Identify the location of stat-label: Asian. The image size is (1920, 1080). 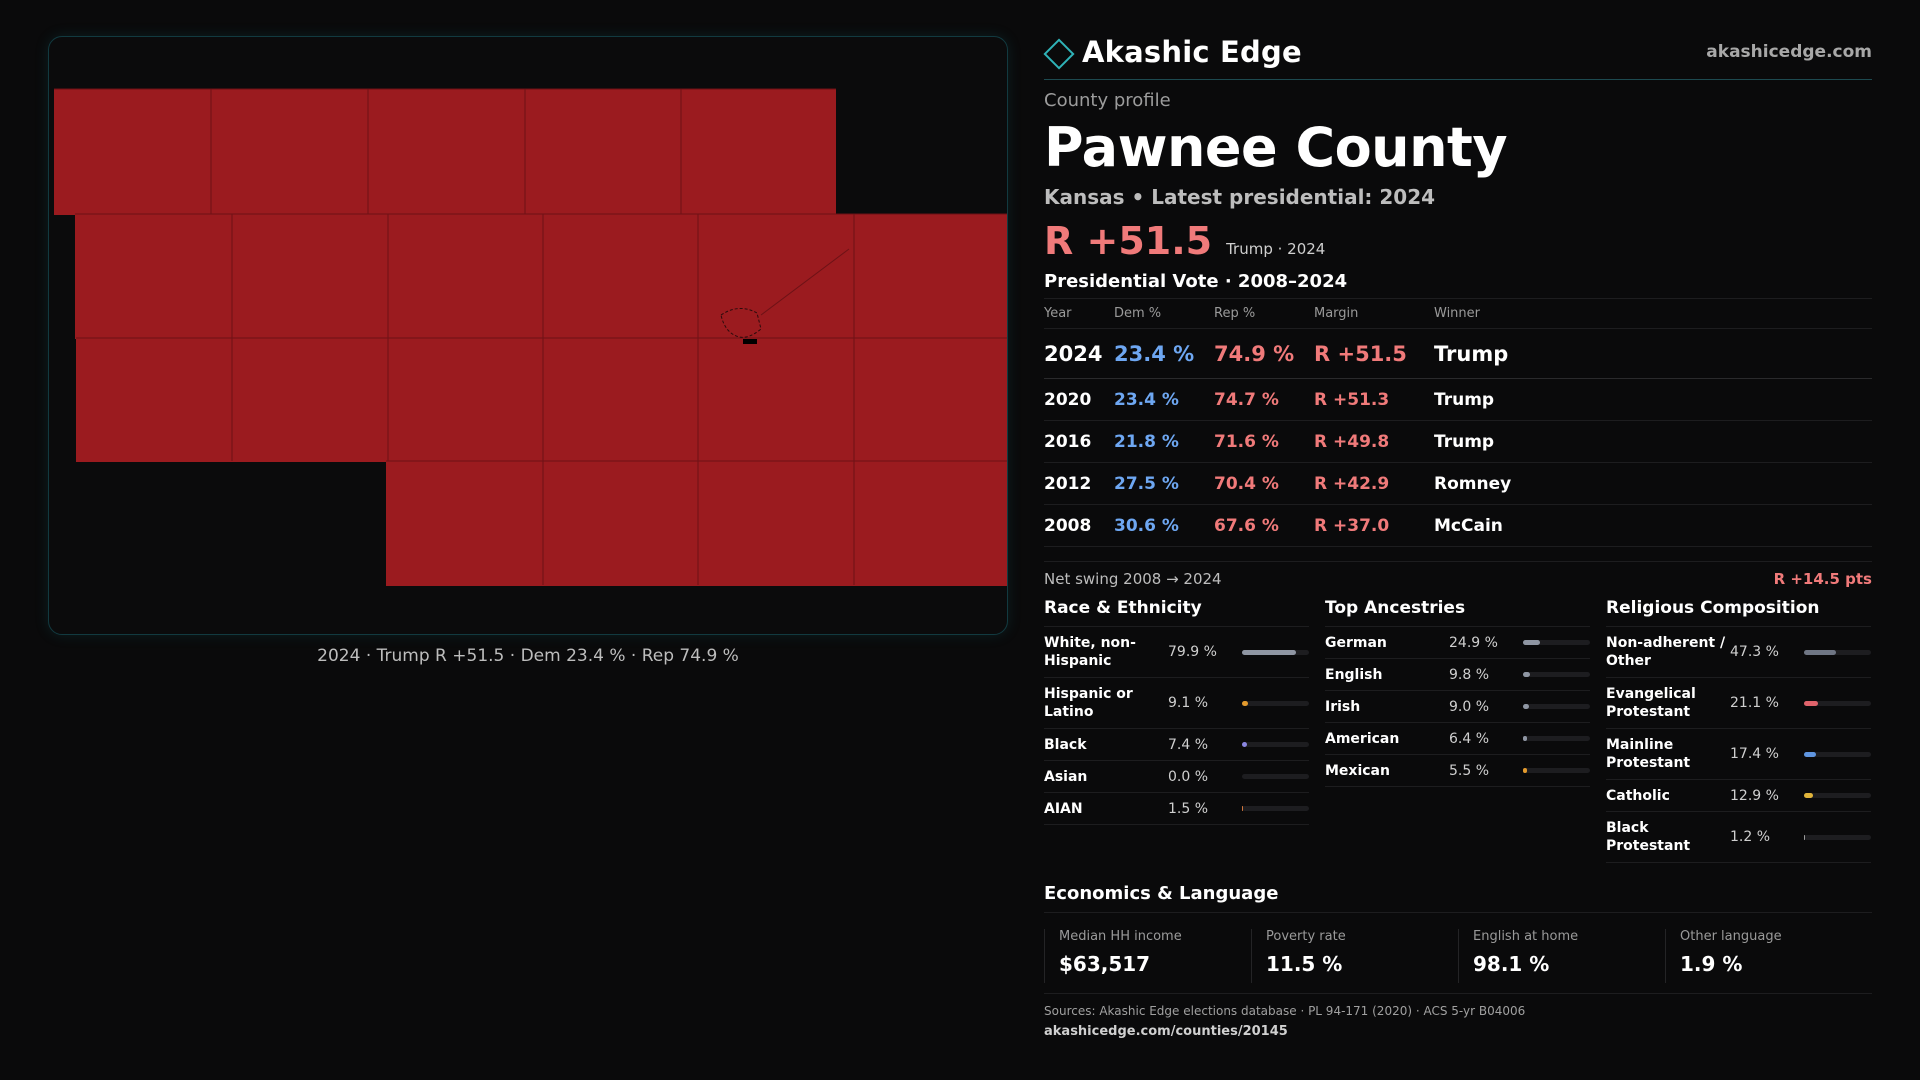
(1066, 776).